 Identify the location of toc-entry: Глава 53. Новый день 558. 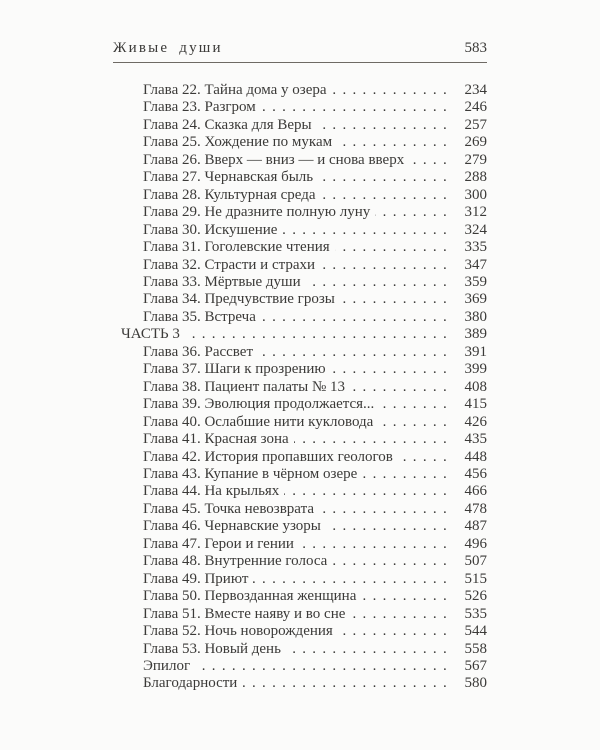
(315, 649).